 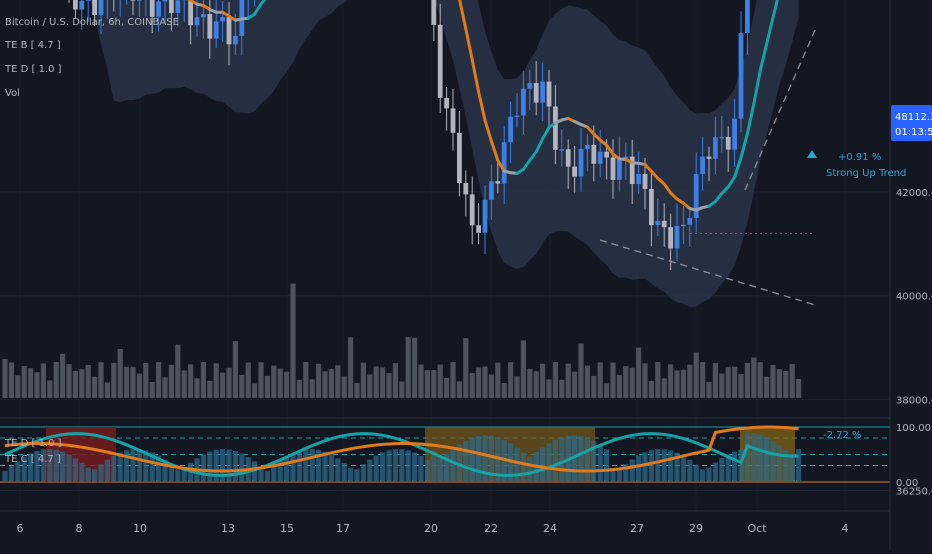 What do you see at coordinates (757, 528) in the screenshot?
I see `time-tick-label: Oct` at bounding box center [757, 528].